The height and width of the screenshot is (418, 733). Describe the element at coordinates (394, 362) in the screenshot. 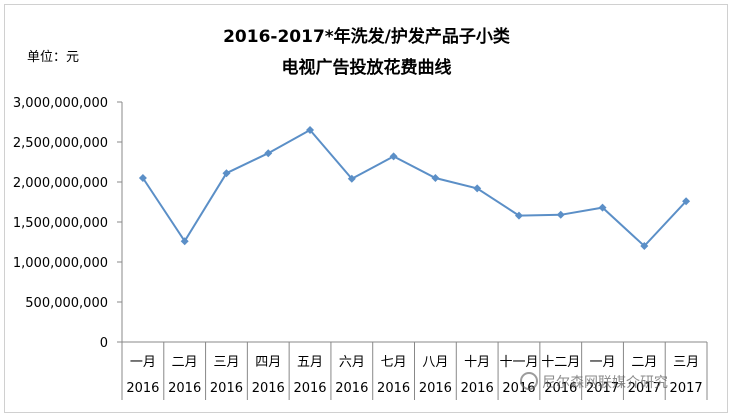

I see `x-tick-label-month: 七月` at that location.